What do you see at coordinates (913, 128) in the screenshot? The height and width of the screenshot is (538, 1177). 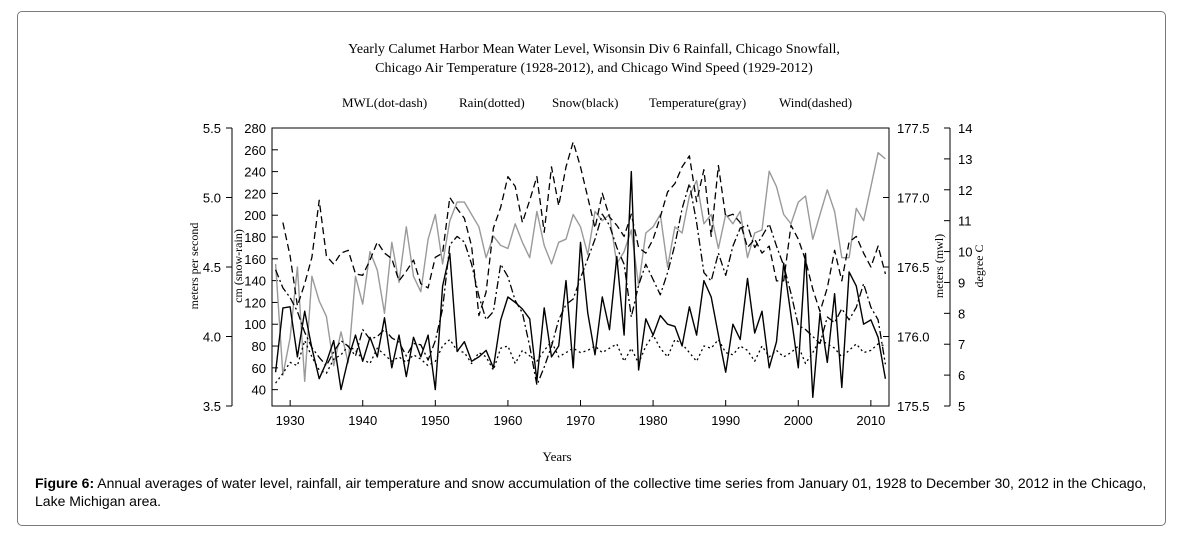 I see `mwl-tick-label: 177.5` at bounding box center [913, 128].